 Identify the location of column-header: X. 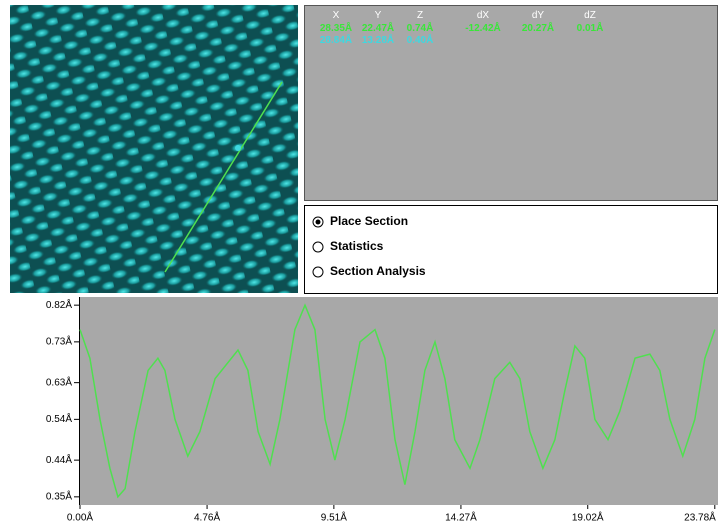
(336, 15).